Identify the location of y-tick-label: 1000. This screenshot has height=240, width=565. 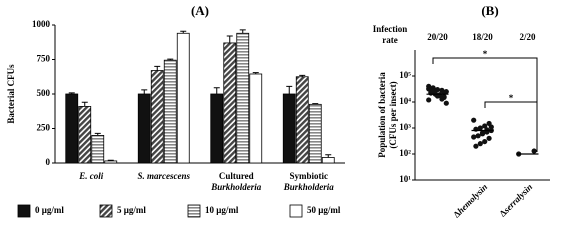
(41, 24).